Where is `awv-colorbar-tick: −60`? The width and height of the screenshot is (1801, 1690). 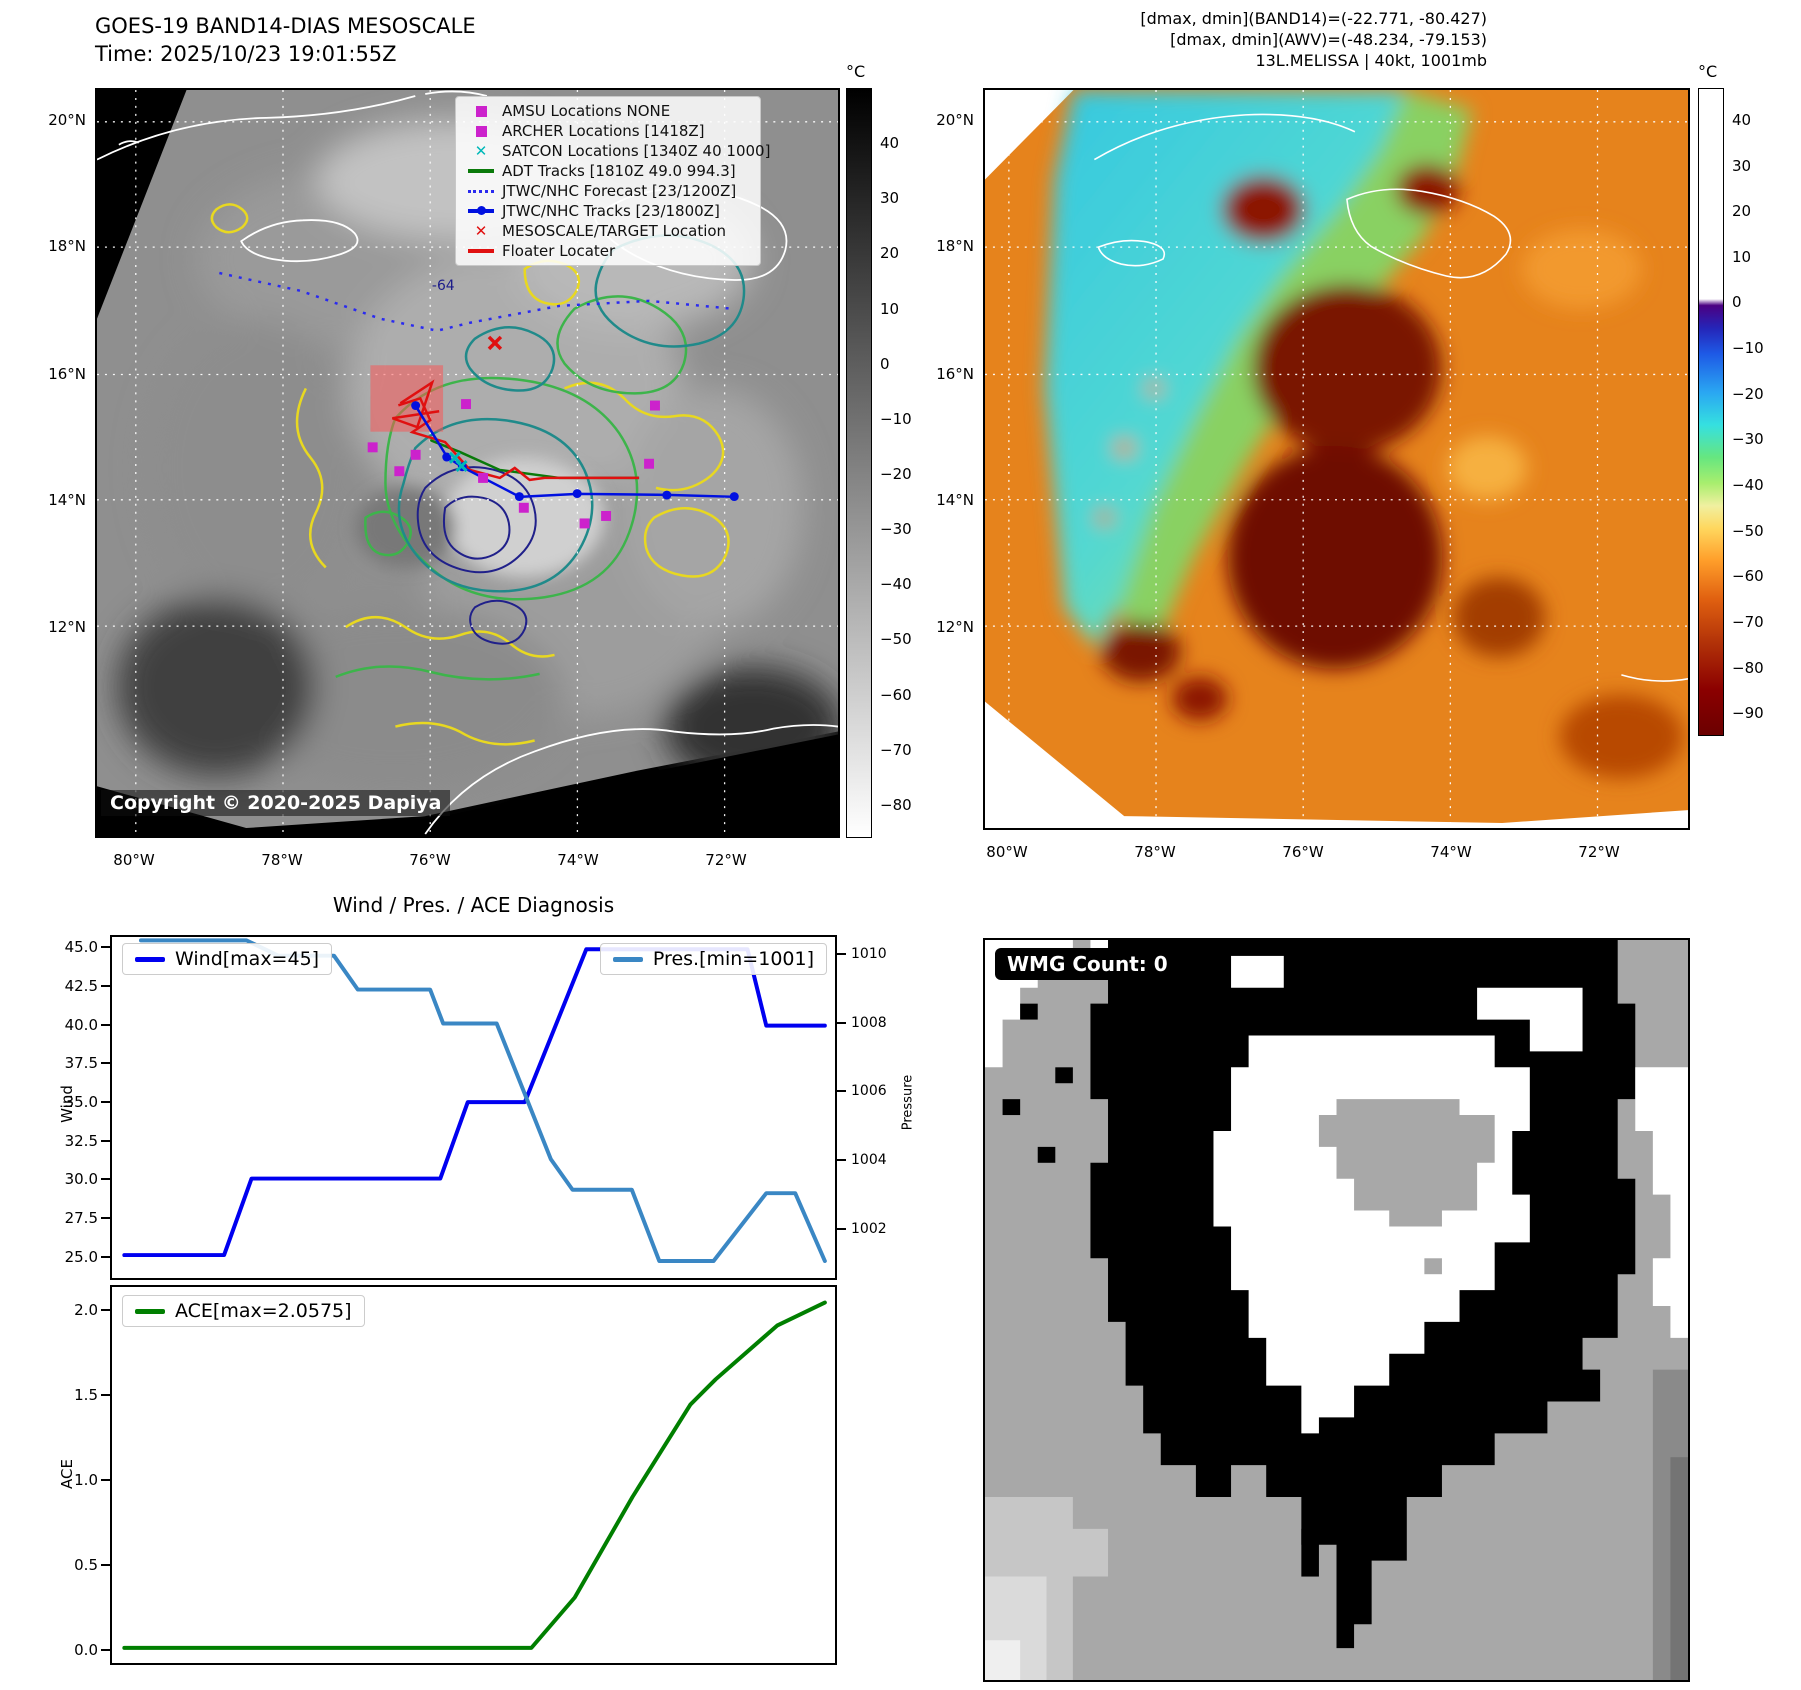 awv-colorbar-tick: −60 is located at coordinates (1748, 576).